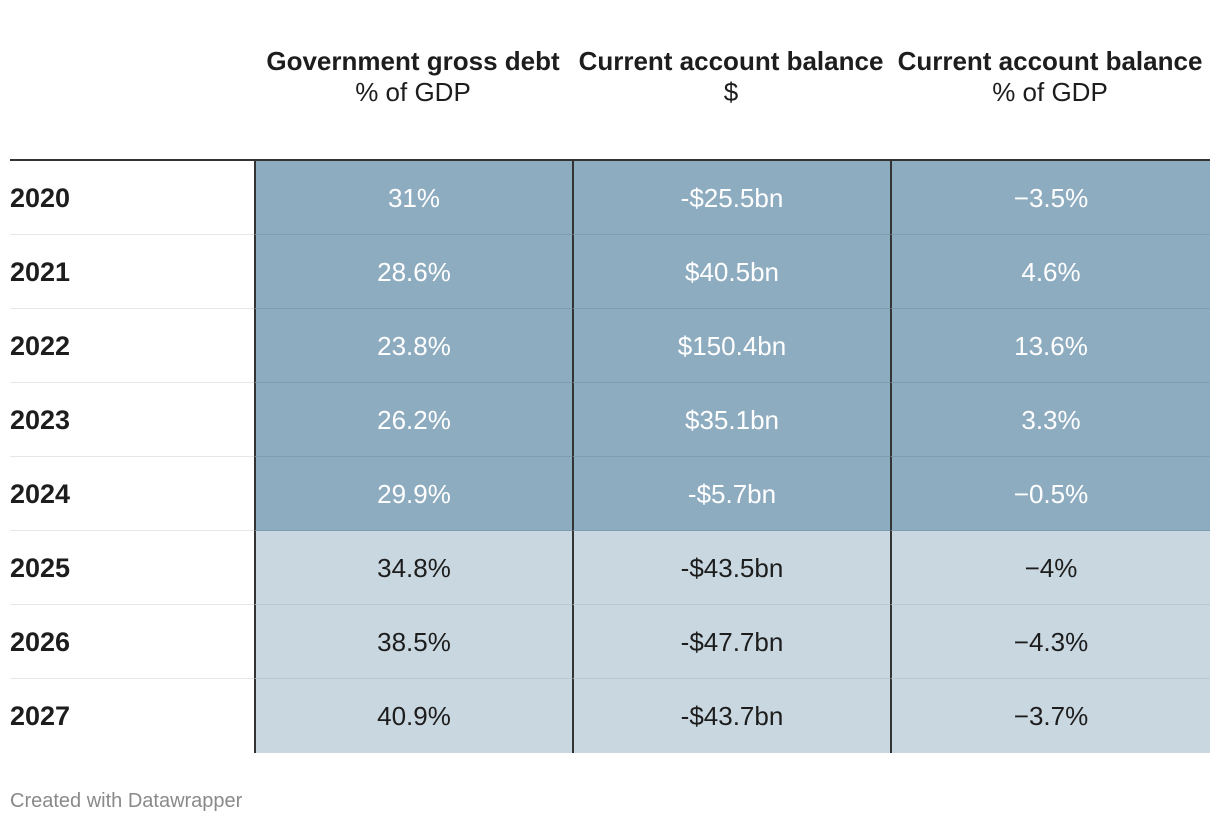 The width and height of the screenshot is (1220, 826). I want to click on table-row: 2021 28.6% $40.5bn 4.6%, so click(610, 272).